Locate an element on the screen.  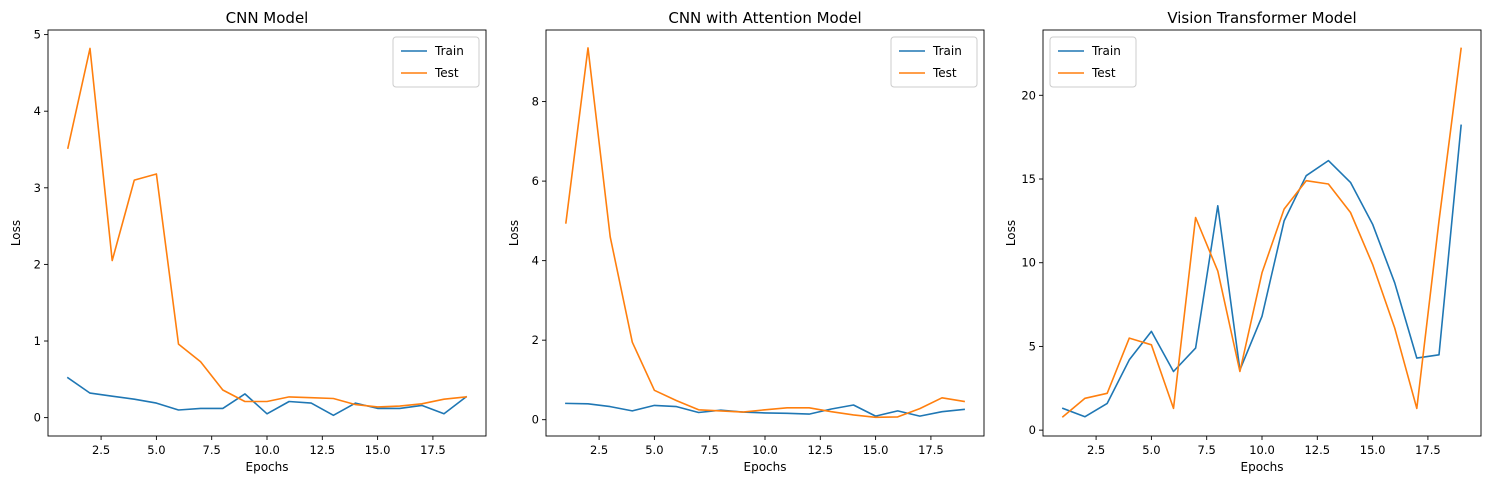
chart-title: Vision Transformer Model is located at coordinates (1261, 18).